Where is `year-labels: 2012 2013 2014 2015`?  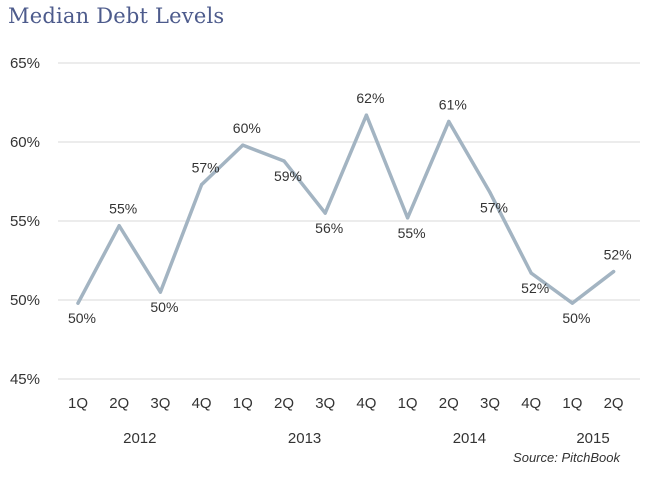
year-labels: 2012 2013 2014 2015 is located at coordinates (366, 438).